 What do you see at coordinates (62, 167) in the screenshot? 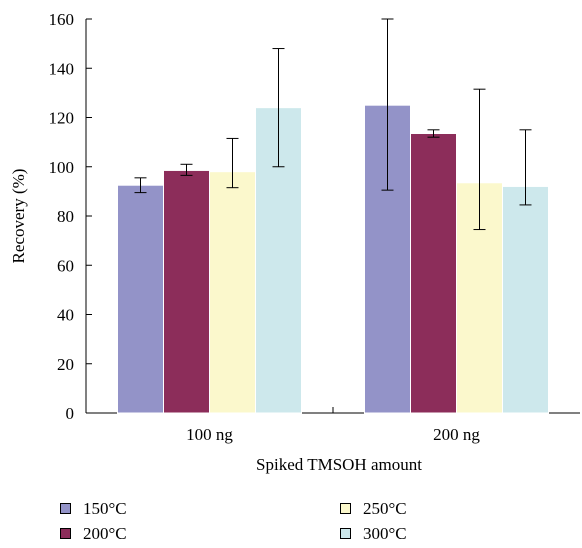
I see `y-tick-label: 100` at bounding box center [62, 167].